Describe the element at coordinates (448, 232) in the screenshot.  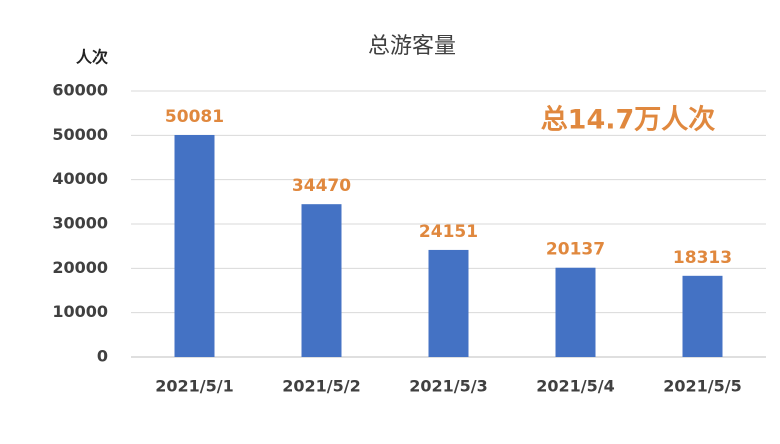
I see `data-label: 24151` at that location.